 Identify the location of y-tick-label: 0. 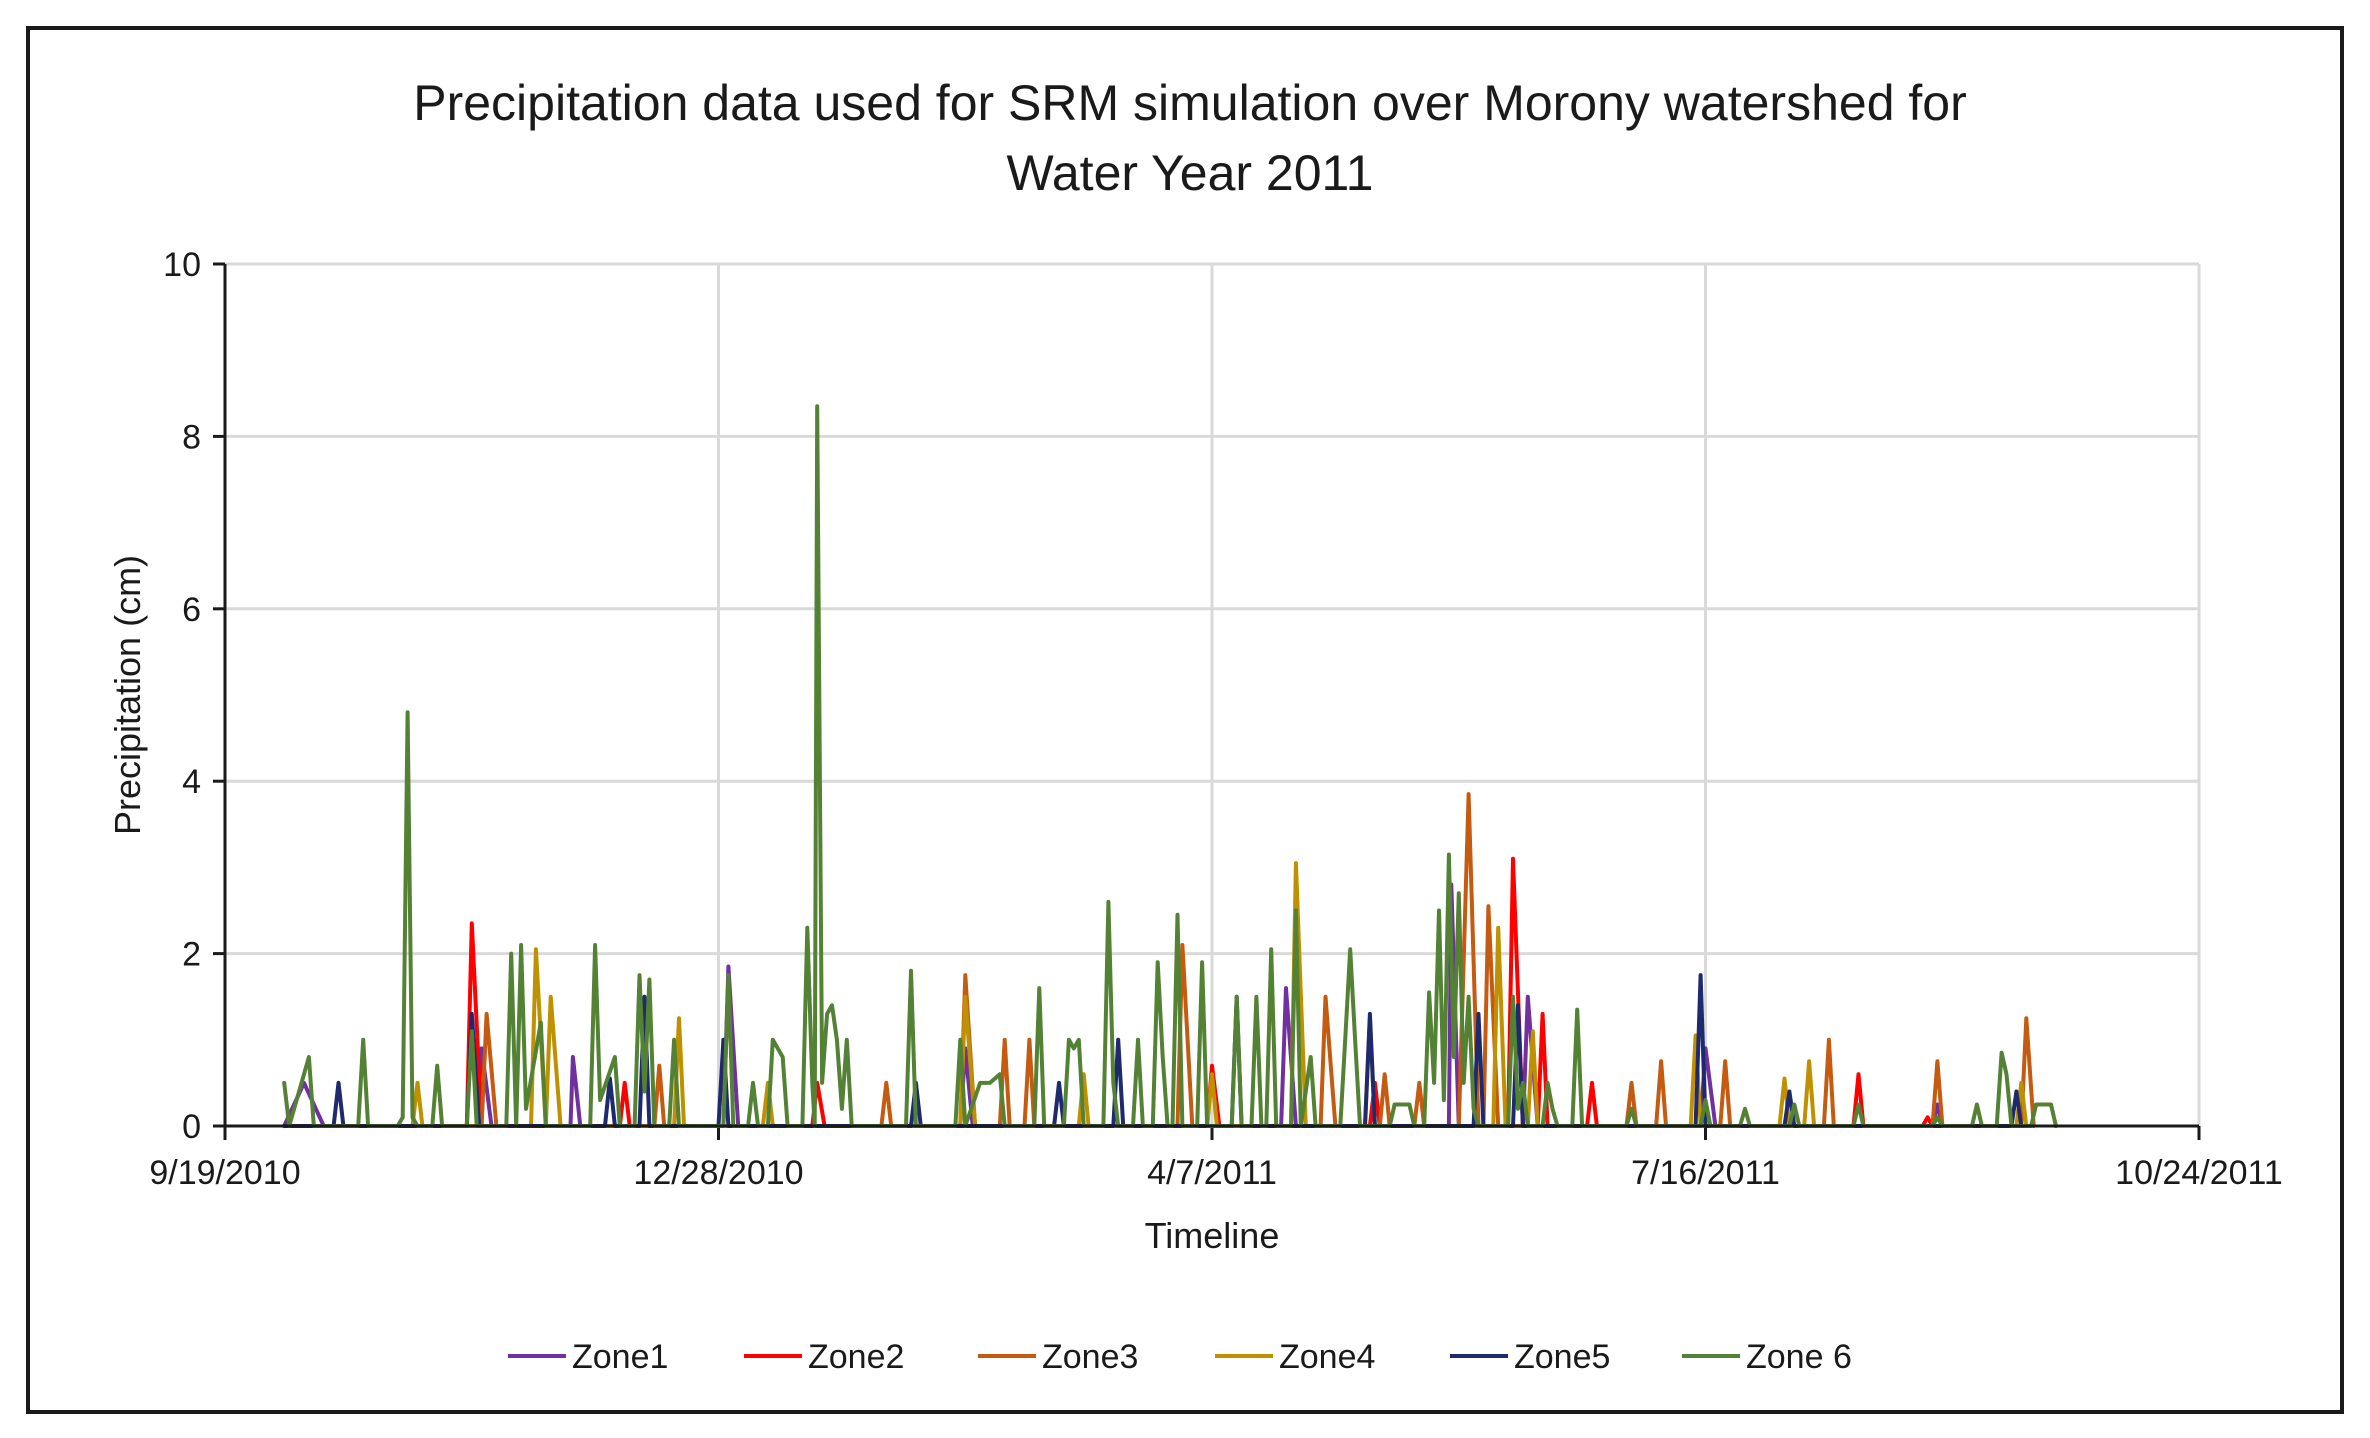
(191, 1127).